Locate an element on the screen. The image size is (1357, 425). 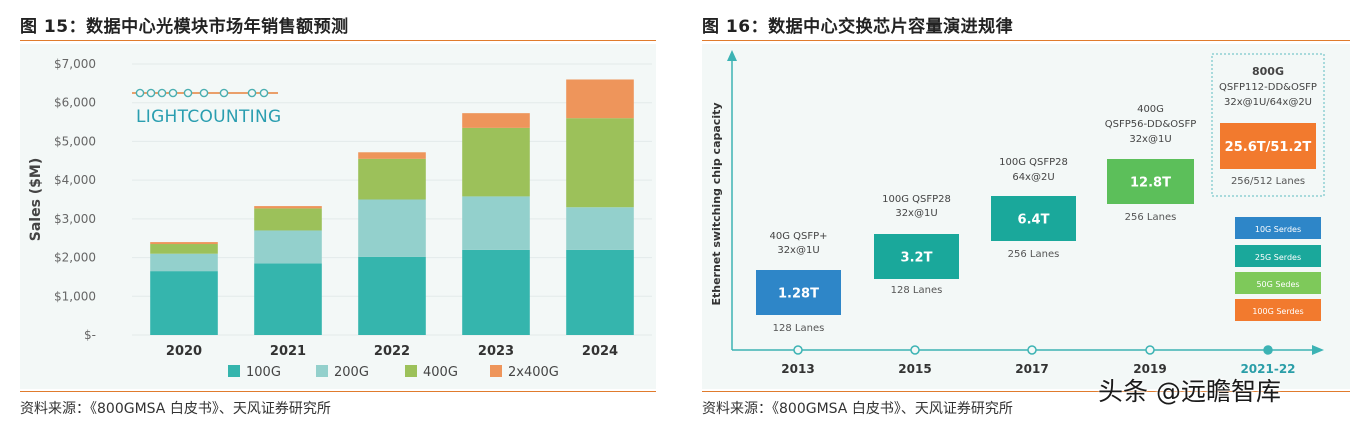
capacity-block-3.2T: 3.2T 100G QSFP28 32x@1U 128 Lanes is located at coordinates (916, 245).